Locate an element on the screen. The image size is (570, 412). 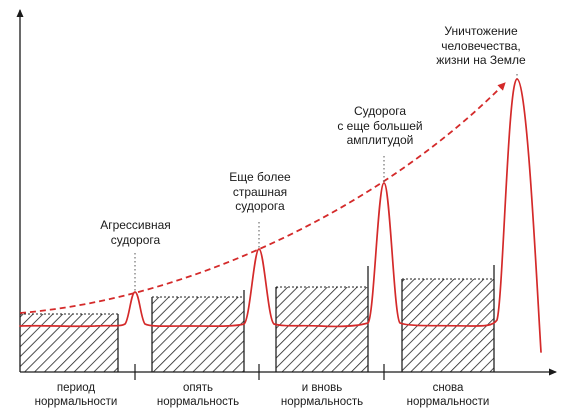
annotation-spasm-3-line-3: амплитудой is located at coordinates (380, 140).